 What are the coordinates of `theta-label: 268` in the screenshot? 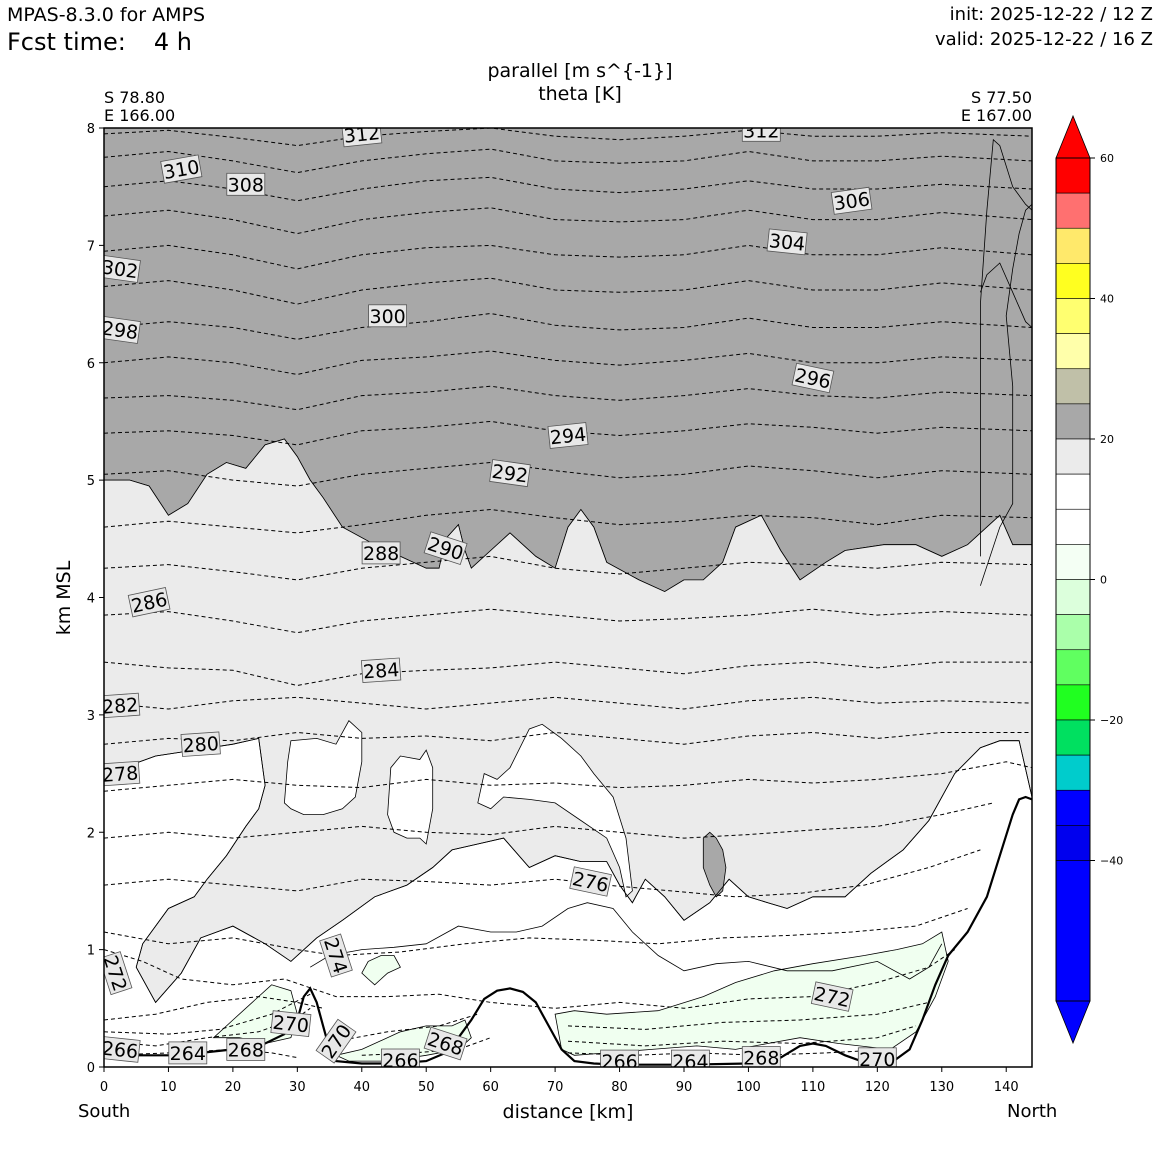 It's located at (246, 1049).